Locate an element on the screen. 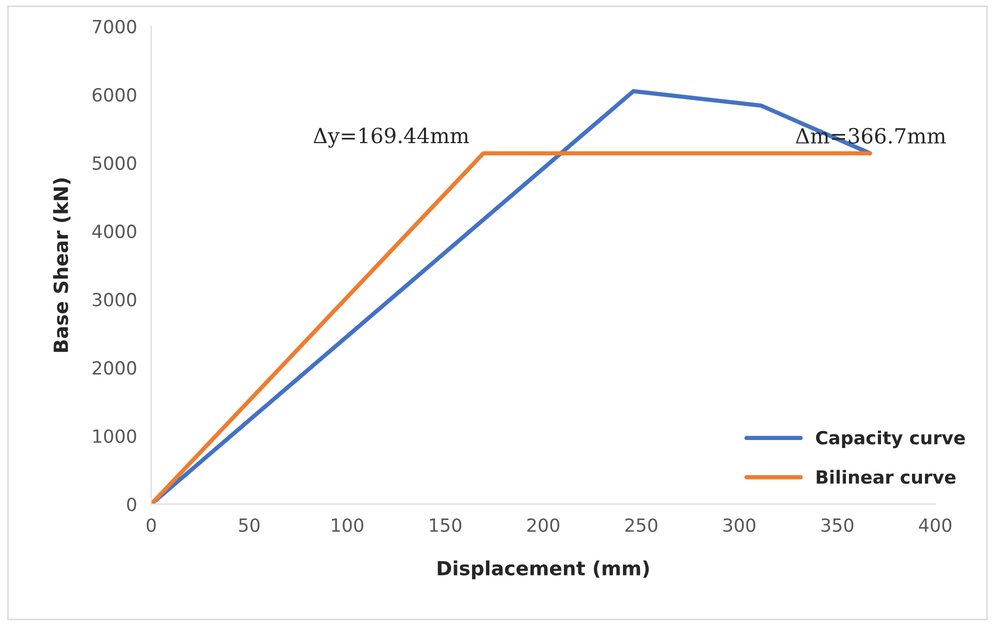 The width and height of the screenshot is (995, 627). y-axis-title: Base Shear (kN) is located at coordinates (61, 265).